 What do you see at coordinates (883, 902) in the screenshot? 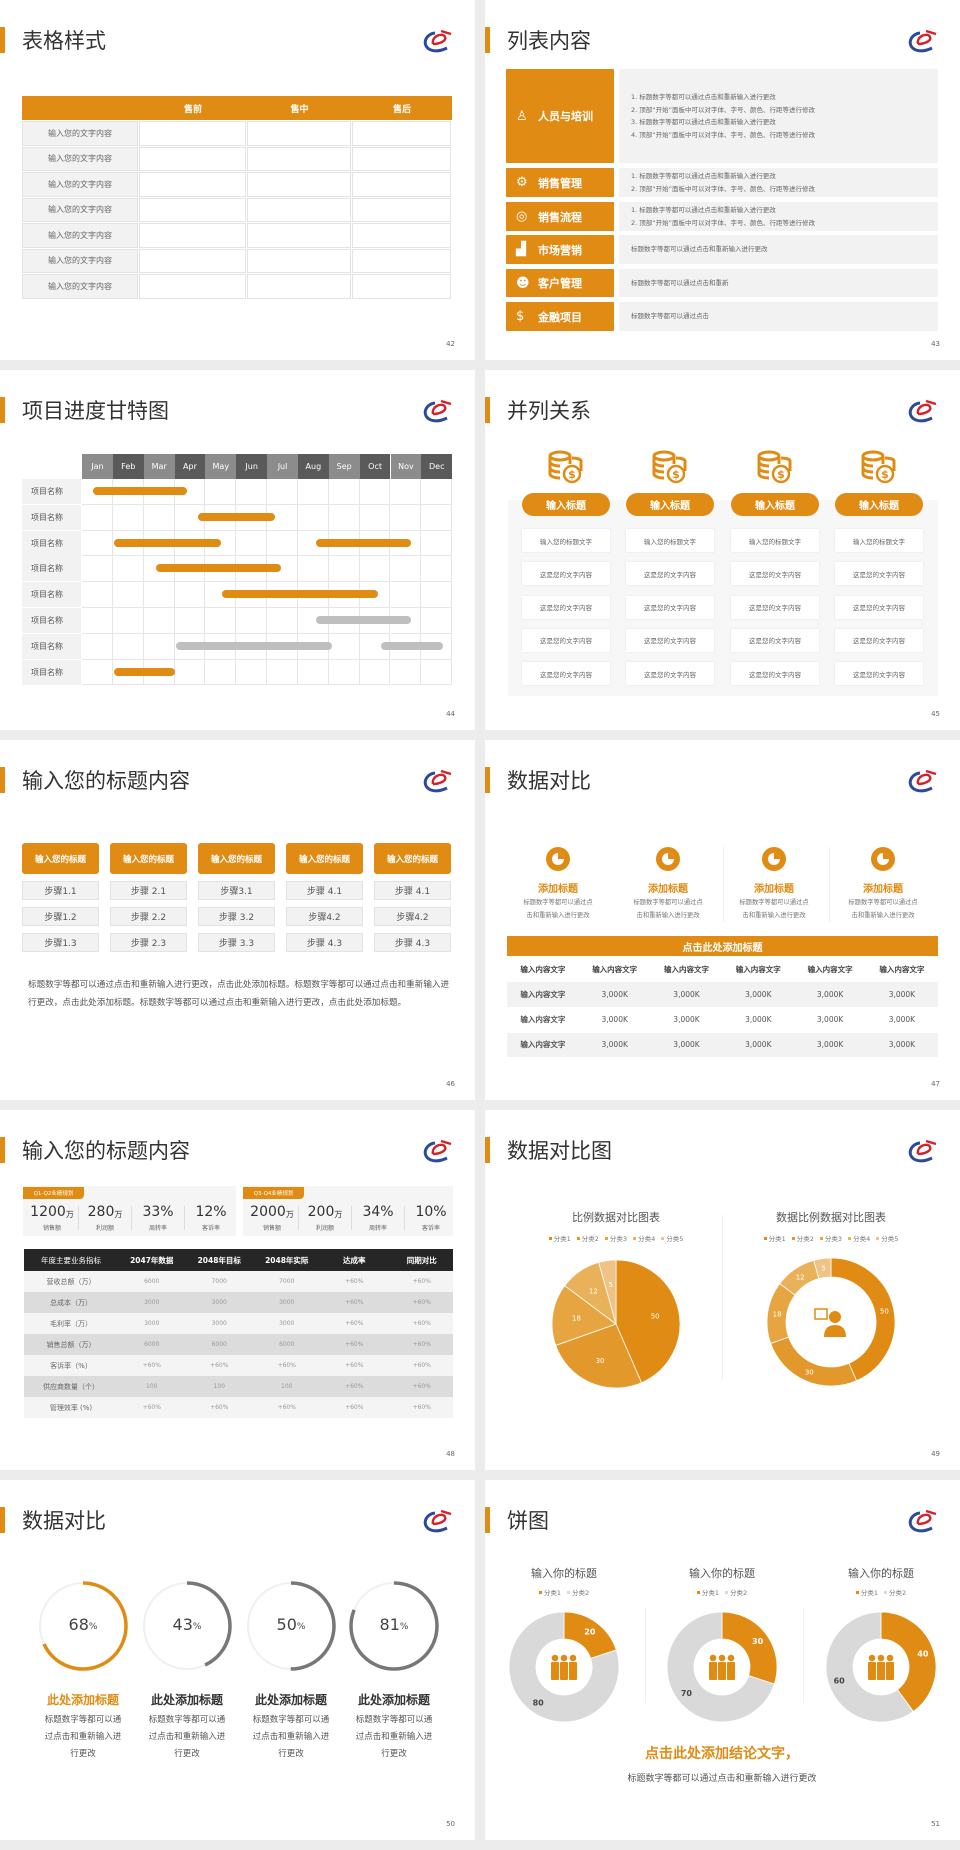
I see `feature-description: 标题数字等都可以通过点` at bounding box center [883, 902].